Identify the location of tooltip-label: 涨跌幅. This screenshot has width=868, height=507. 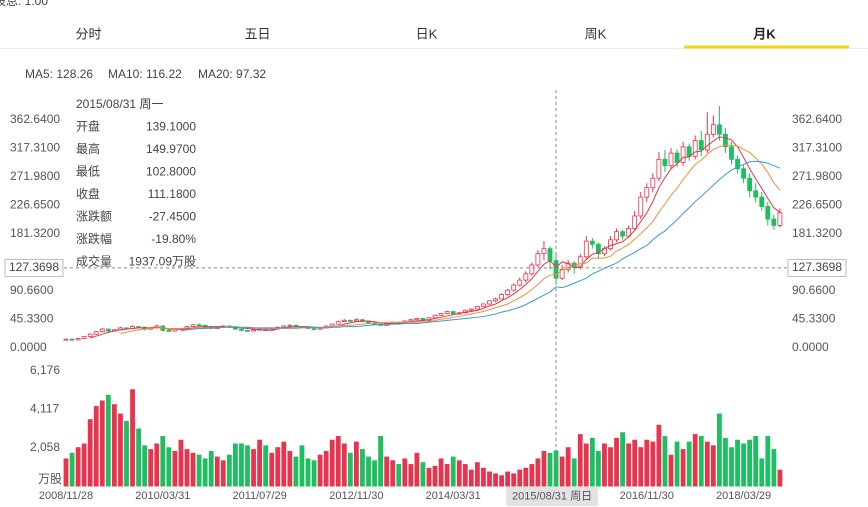
(94, 238).